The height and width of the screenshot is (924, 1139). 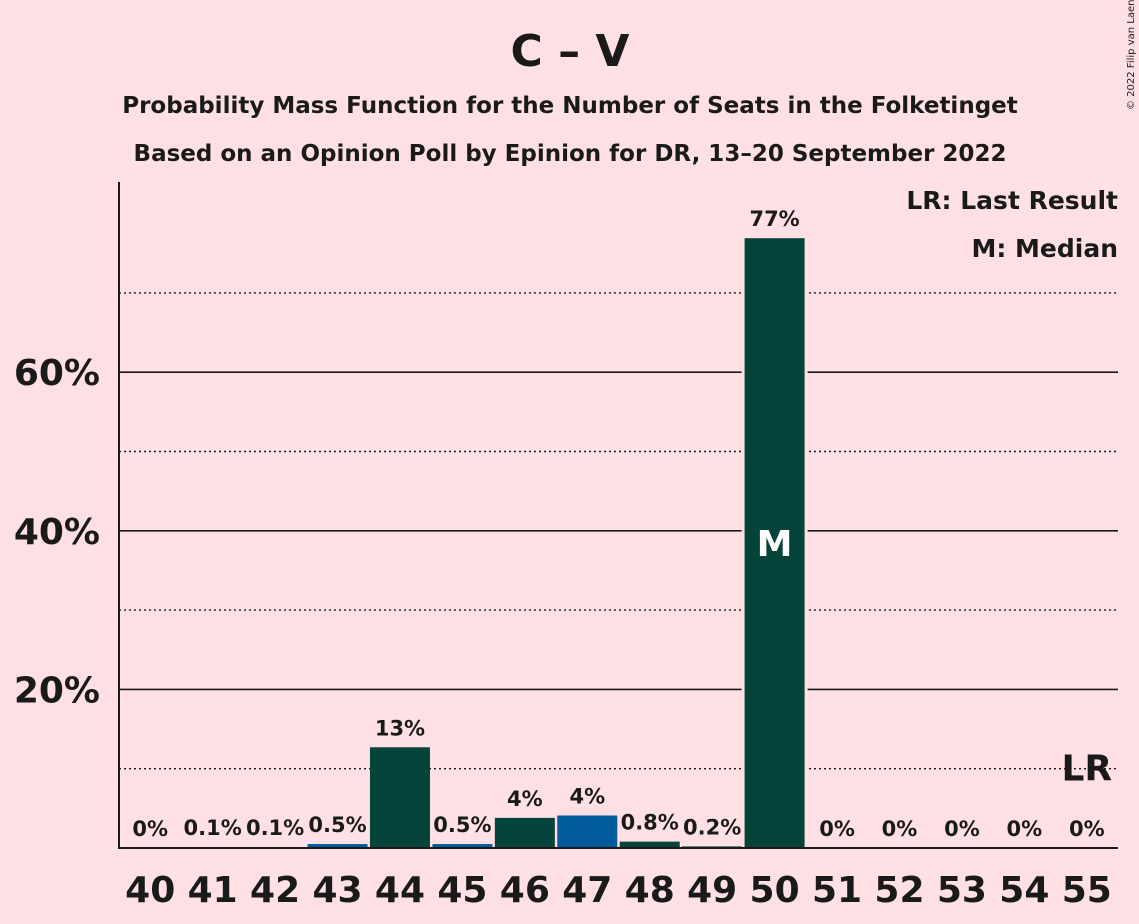 I want to click on x-axis-tick-labels: 40 41 42 43 44 45 46 47 48 49 50 51 52 53 54 55, so click(x=618, y=890).